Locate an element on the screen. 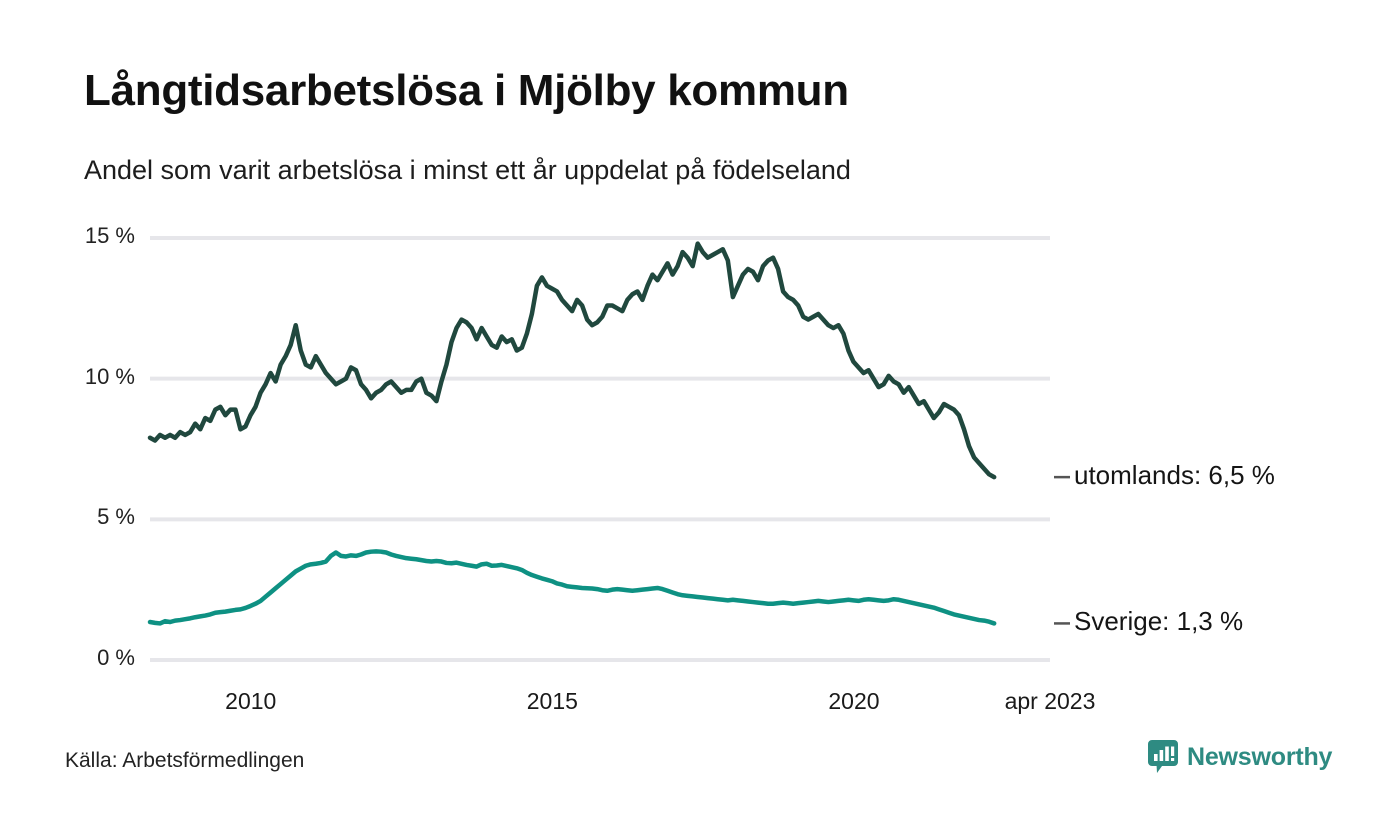  logo-text: Newsworthy is located at coordinates (1260, 756).